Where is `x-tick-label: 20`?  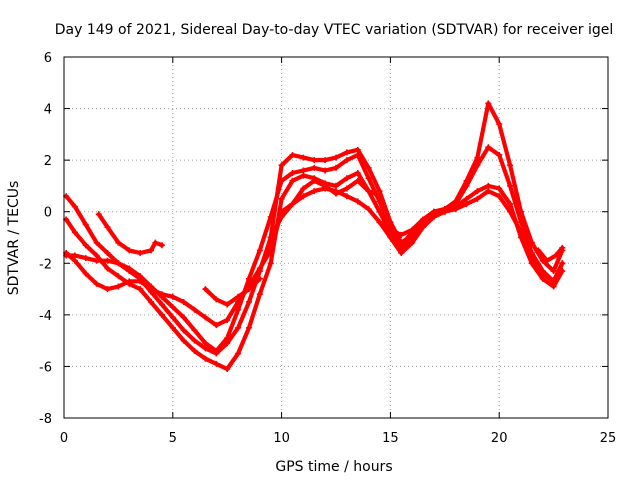
x-tick-label: 20 is located at coordinates (499, 438).